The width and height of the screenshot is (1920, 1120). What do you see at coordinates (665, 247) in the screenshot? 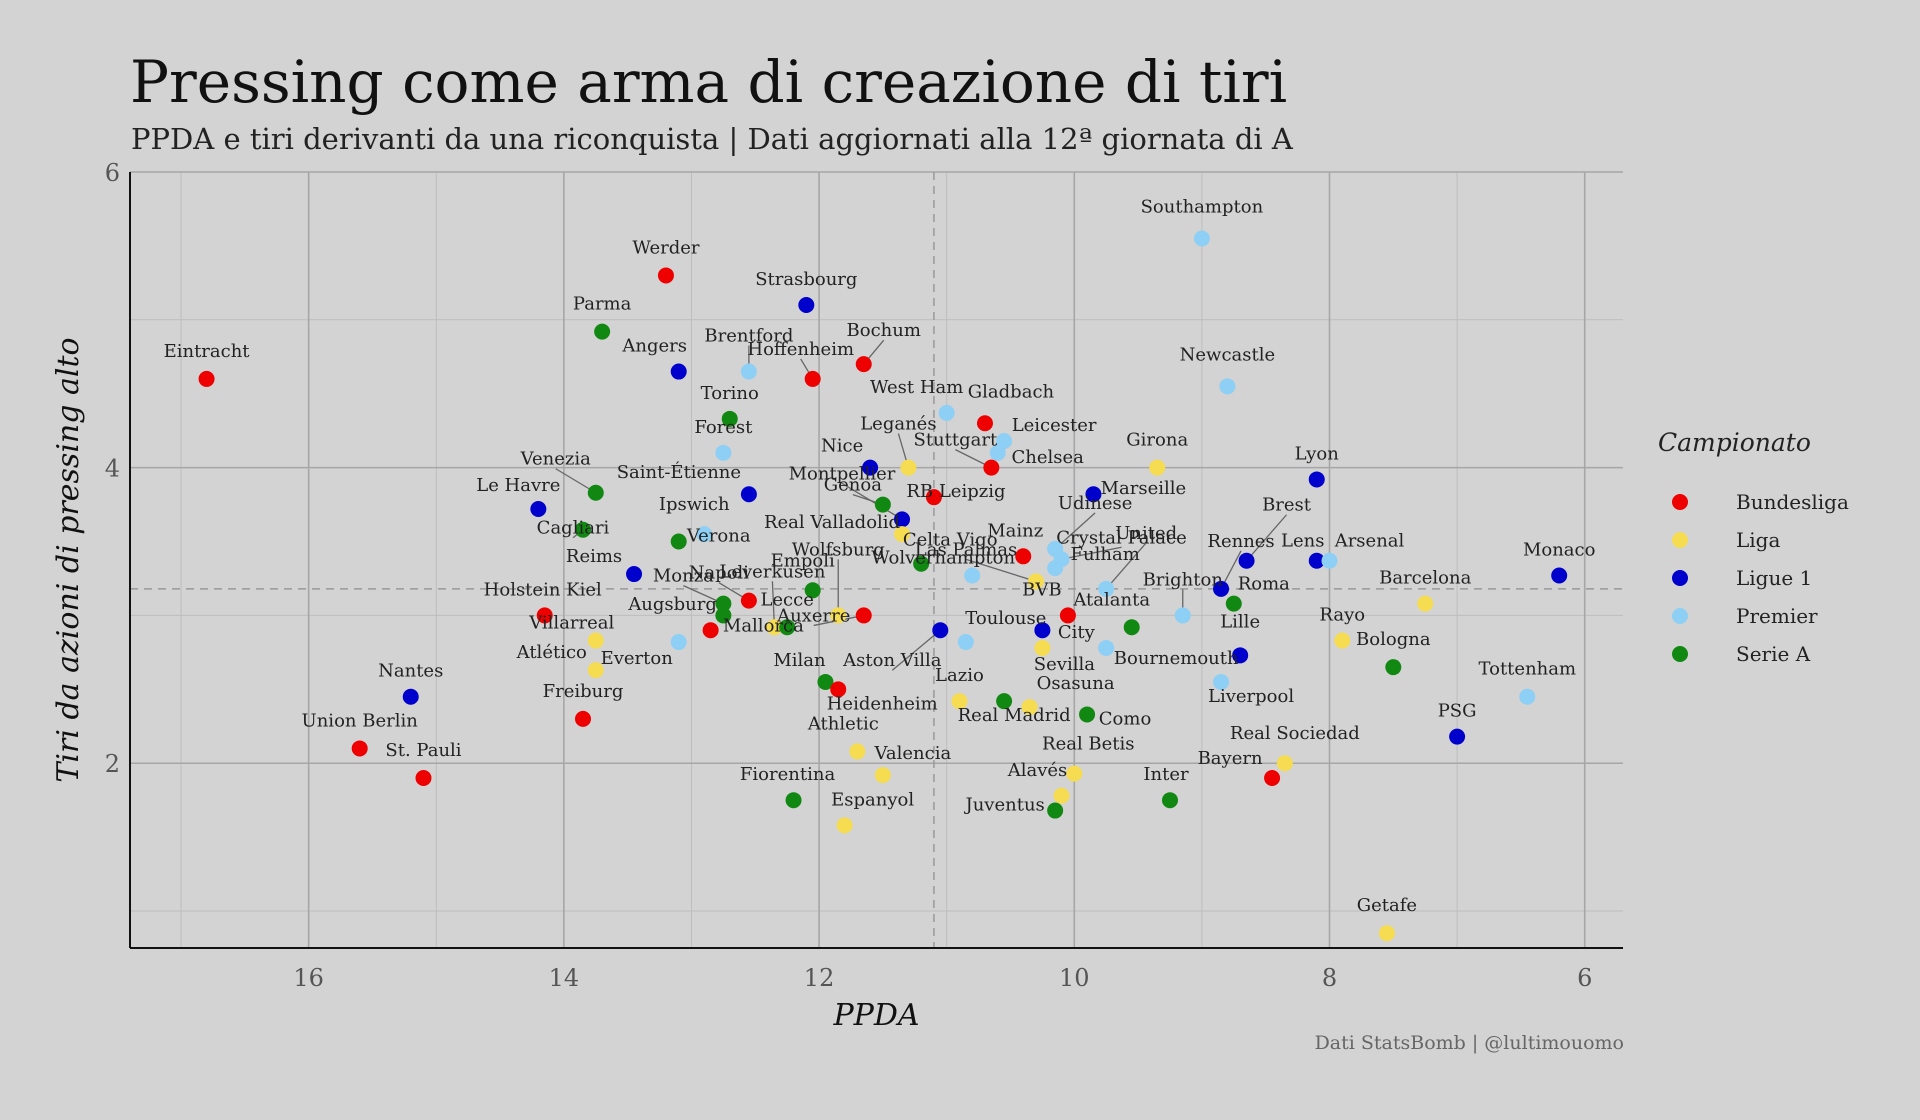
I see `point-label: Werder` at bounding box center [665, 247].